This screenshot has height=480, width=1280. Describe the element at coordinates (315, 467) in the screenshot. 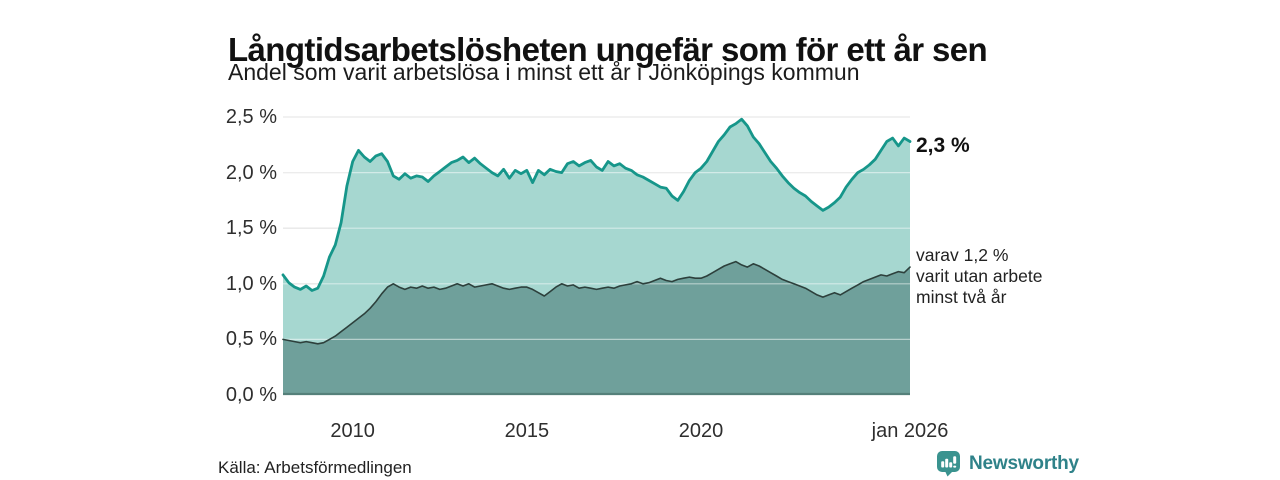

I see `source-credit: Källa: Arbetsförmedlingen` at that location.